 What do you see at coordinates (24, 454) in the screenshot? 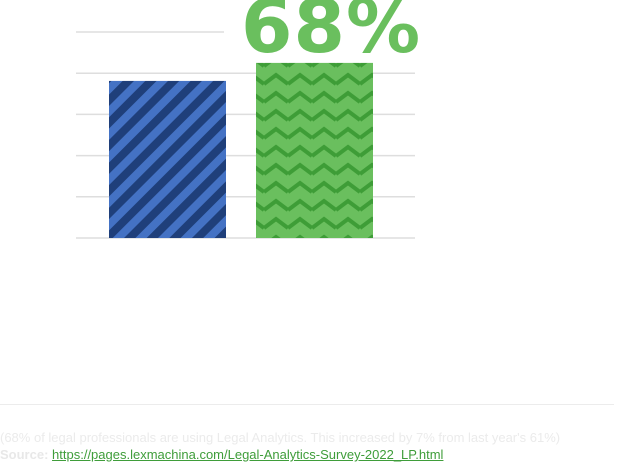
I see `source-label: Source:` at bounding box center [24, 454].